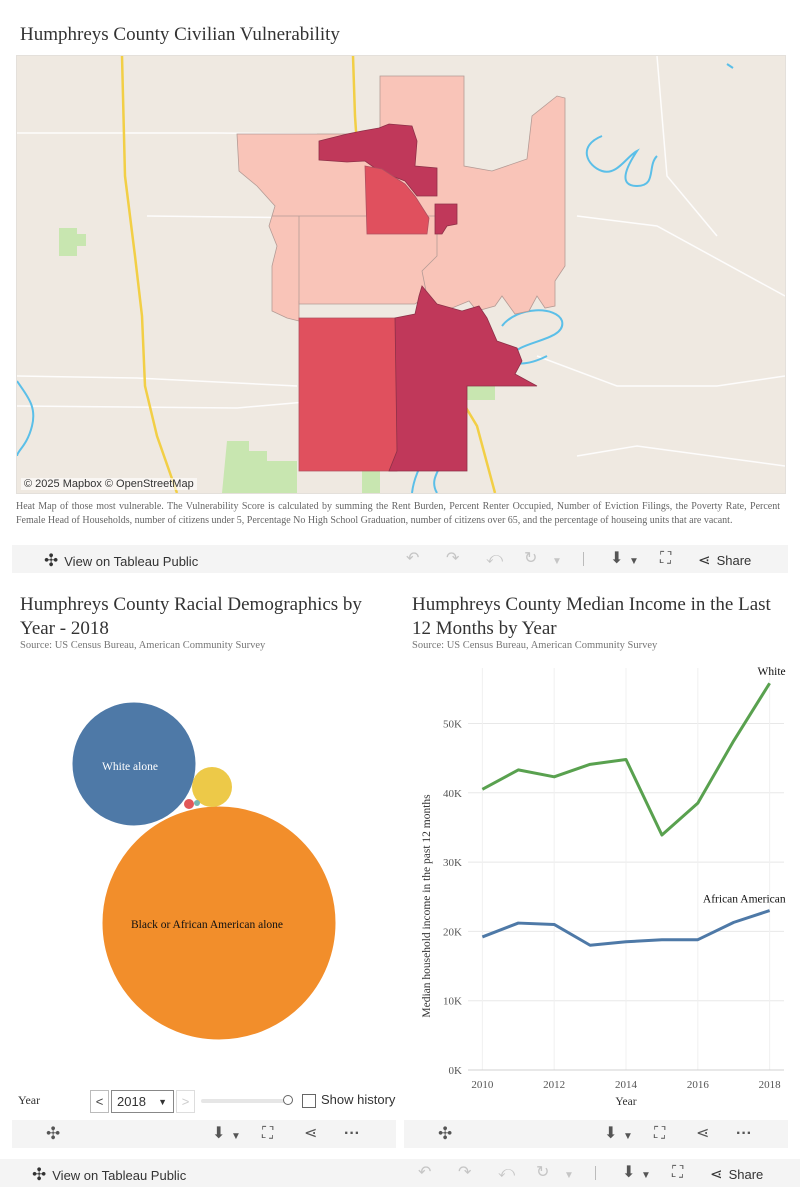 The width and height of the screenshot is (800, 1187). I want to click on chevron-right-icon: >, so click(185, 1101).